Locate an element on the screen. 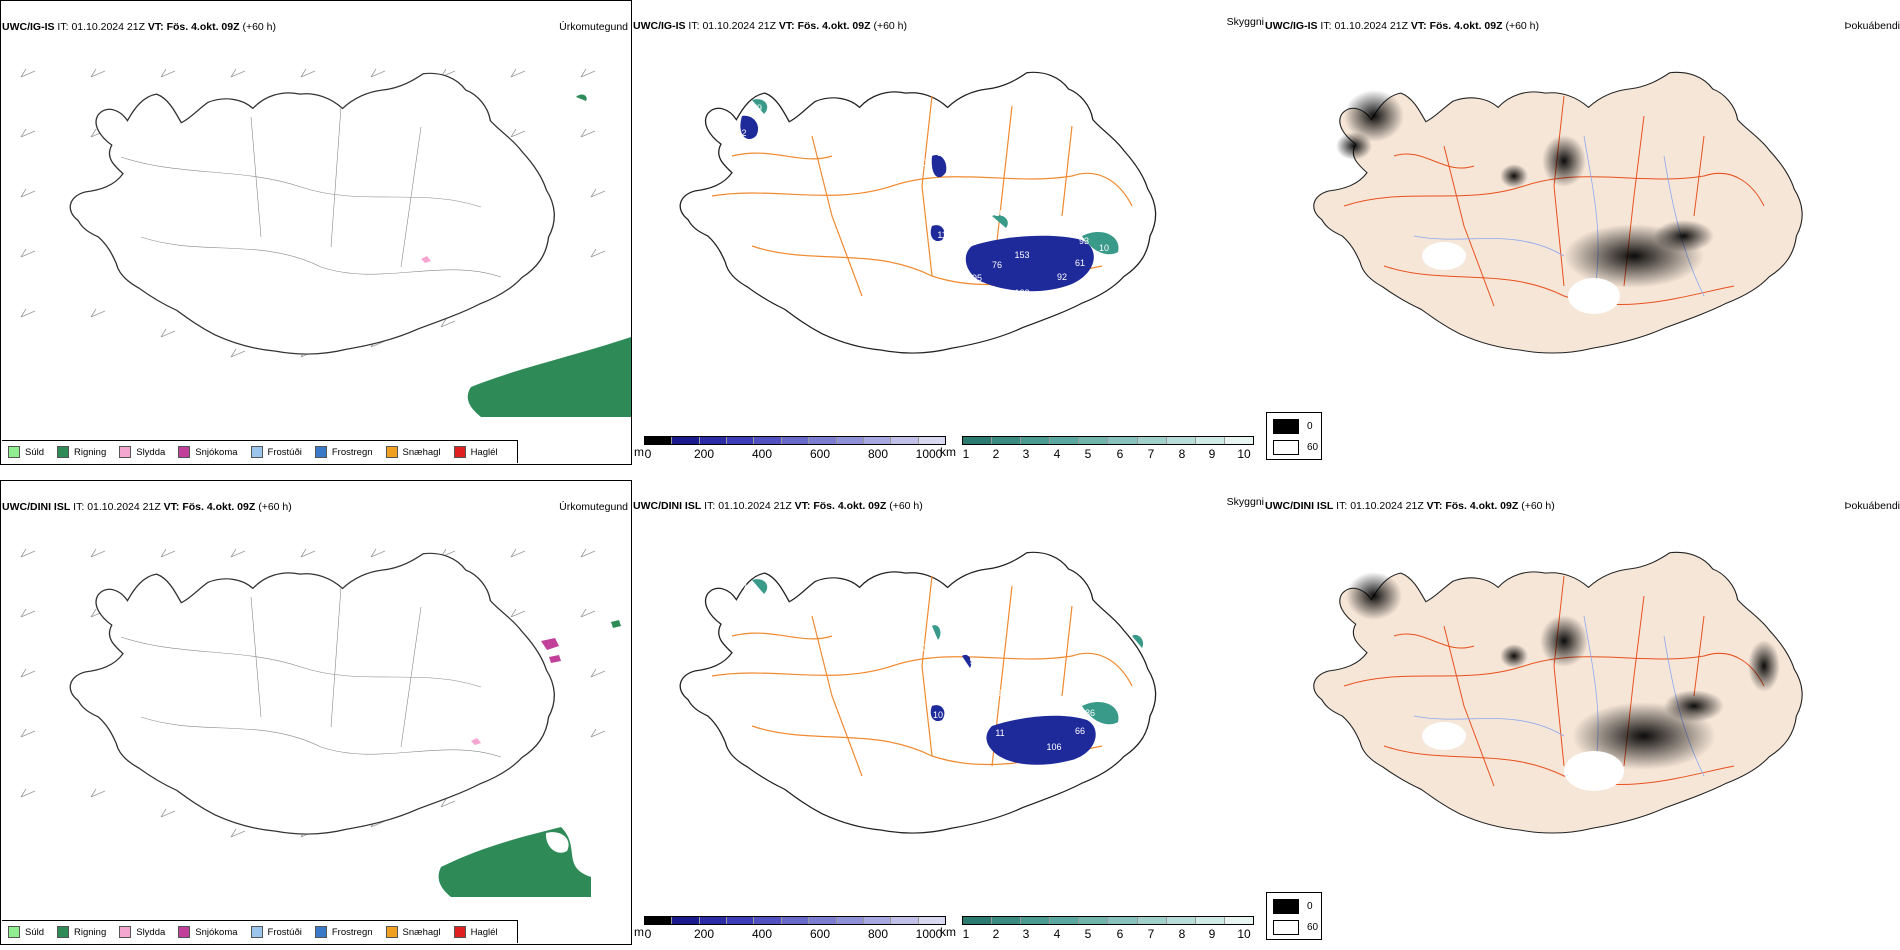 The width and height of the screenshot is (1900, 950). scale-tick: 10 is located at coordinates (1244, 934).